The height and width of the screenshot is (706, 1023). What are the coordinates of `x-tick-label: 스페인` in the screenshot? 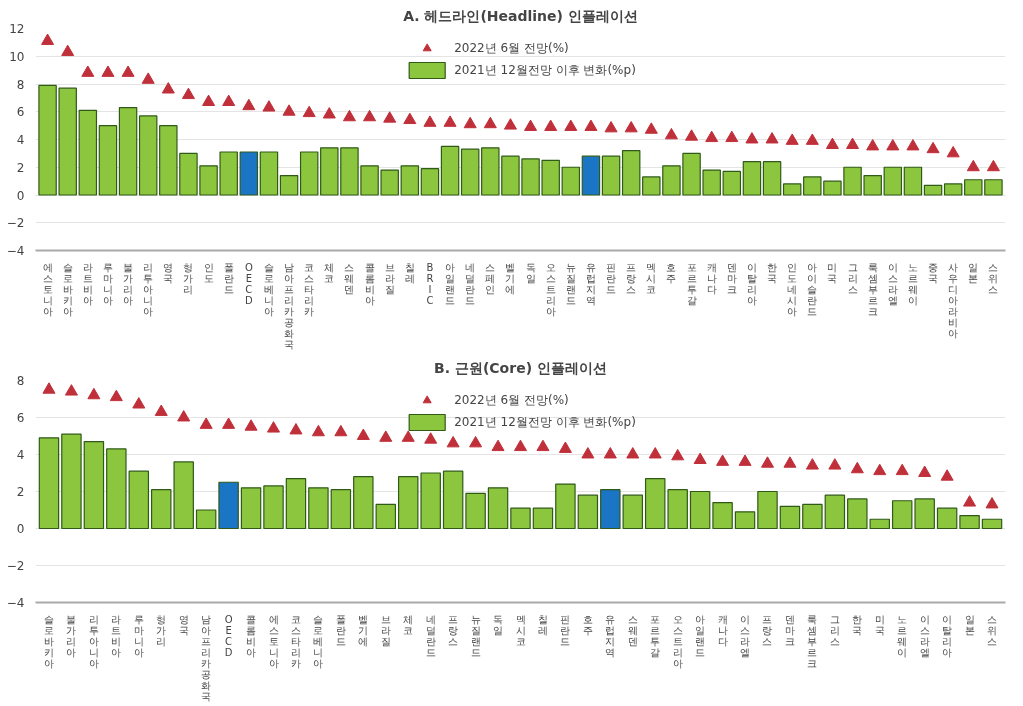 It's located at (490, 278).